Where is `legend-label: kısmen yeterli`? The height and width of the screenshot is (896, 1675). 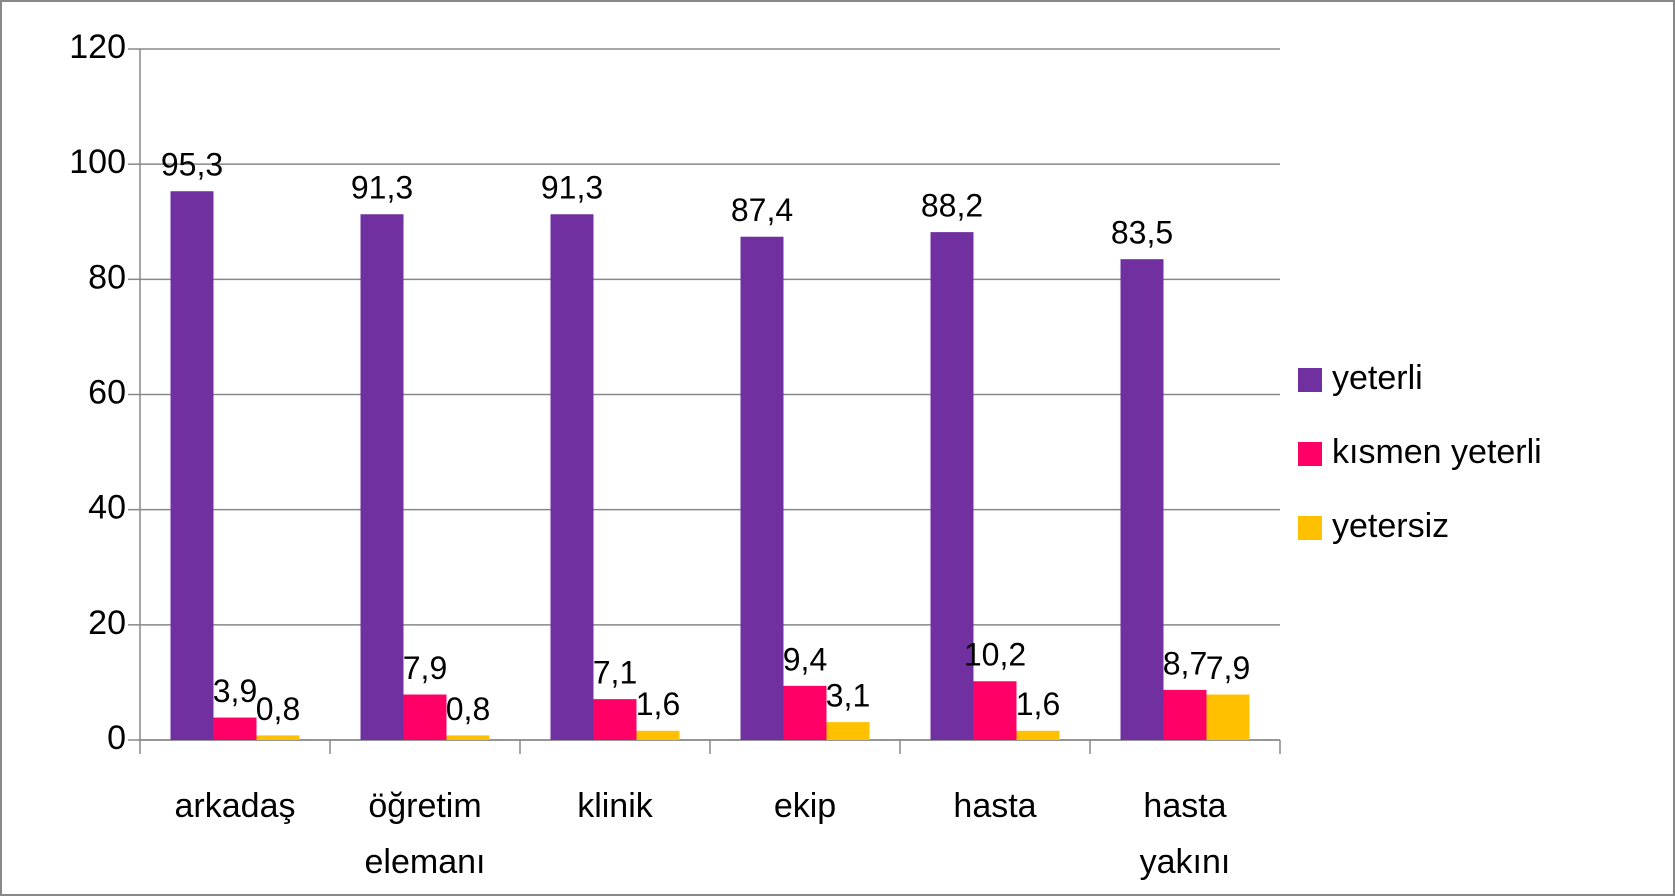
legend-label: kısmen yeterli is located at coordinates (1437, 452).